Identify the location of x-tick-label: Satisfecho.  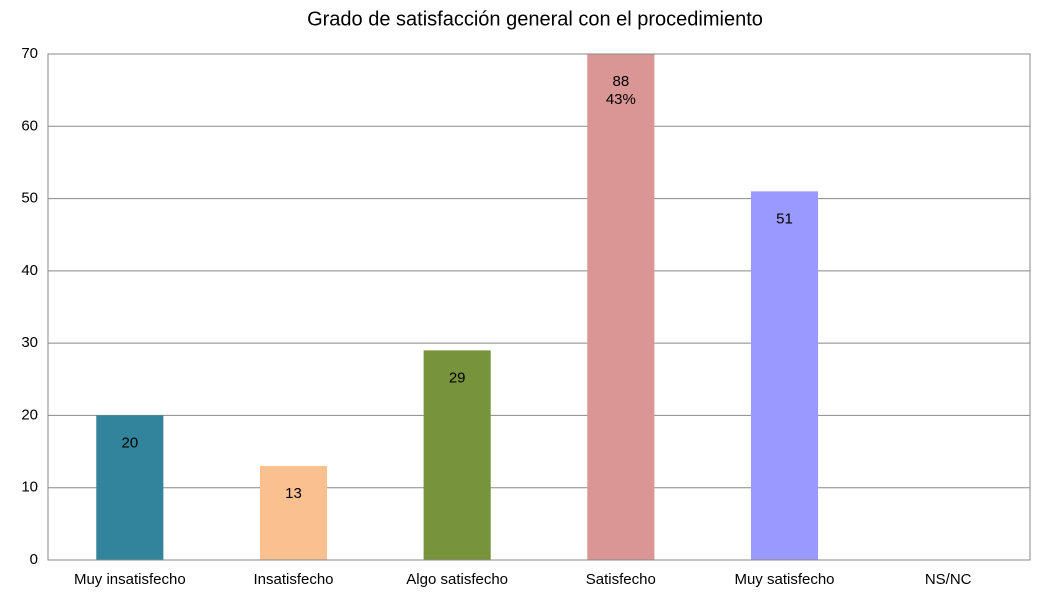
(621, 579).